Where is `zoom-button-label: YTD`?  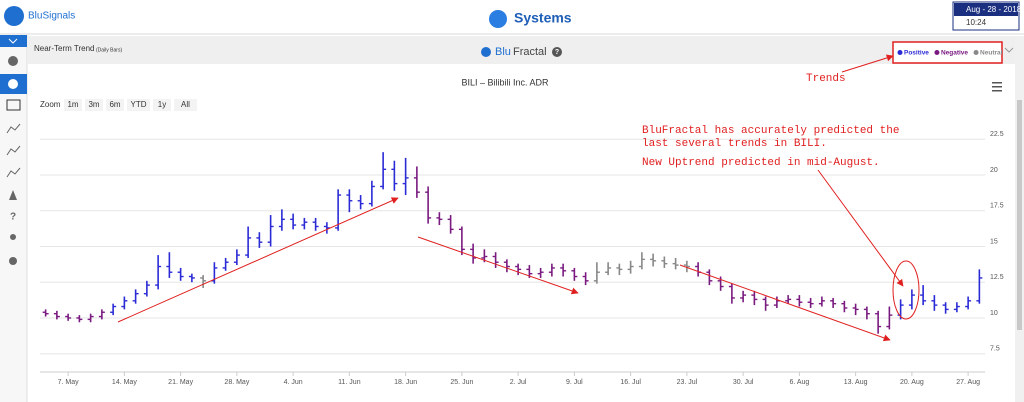 zoom-button-label: YTD is located at coordinates (139, 104).